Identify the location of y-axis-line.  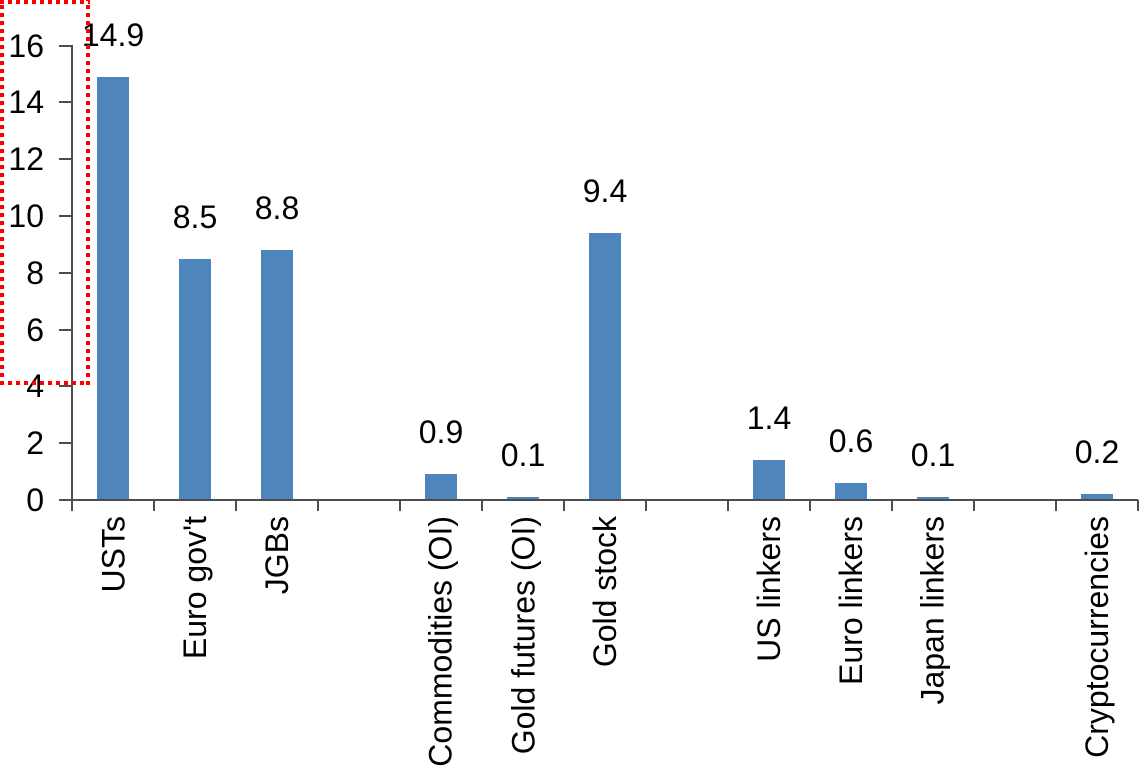
(72, 277).